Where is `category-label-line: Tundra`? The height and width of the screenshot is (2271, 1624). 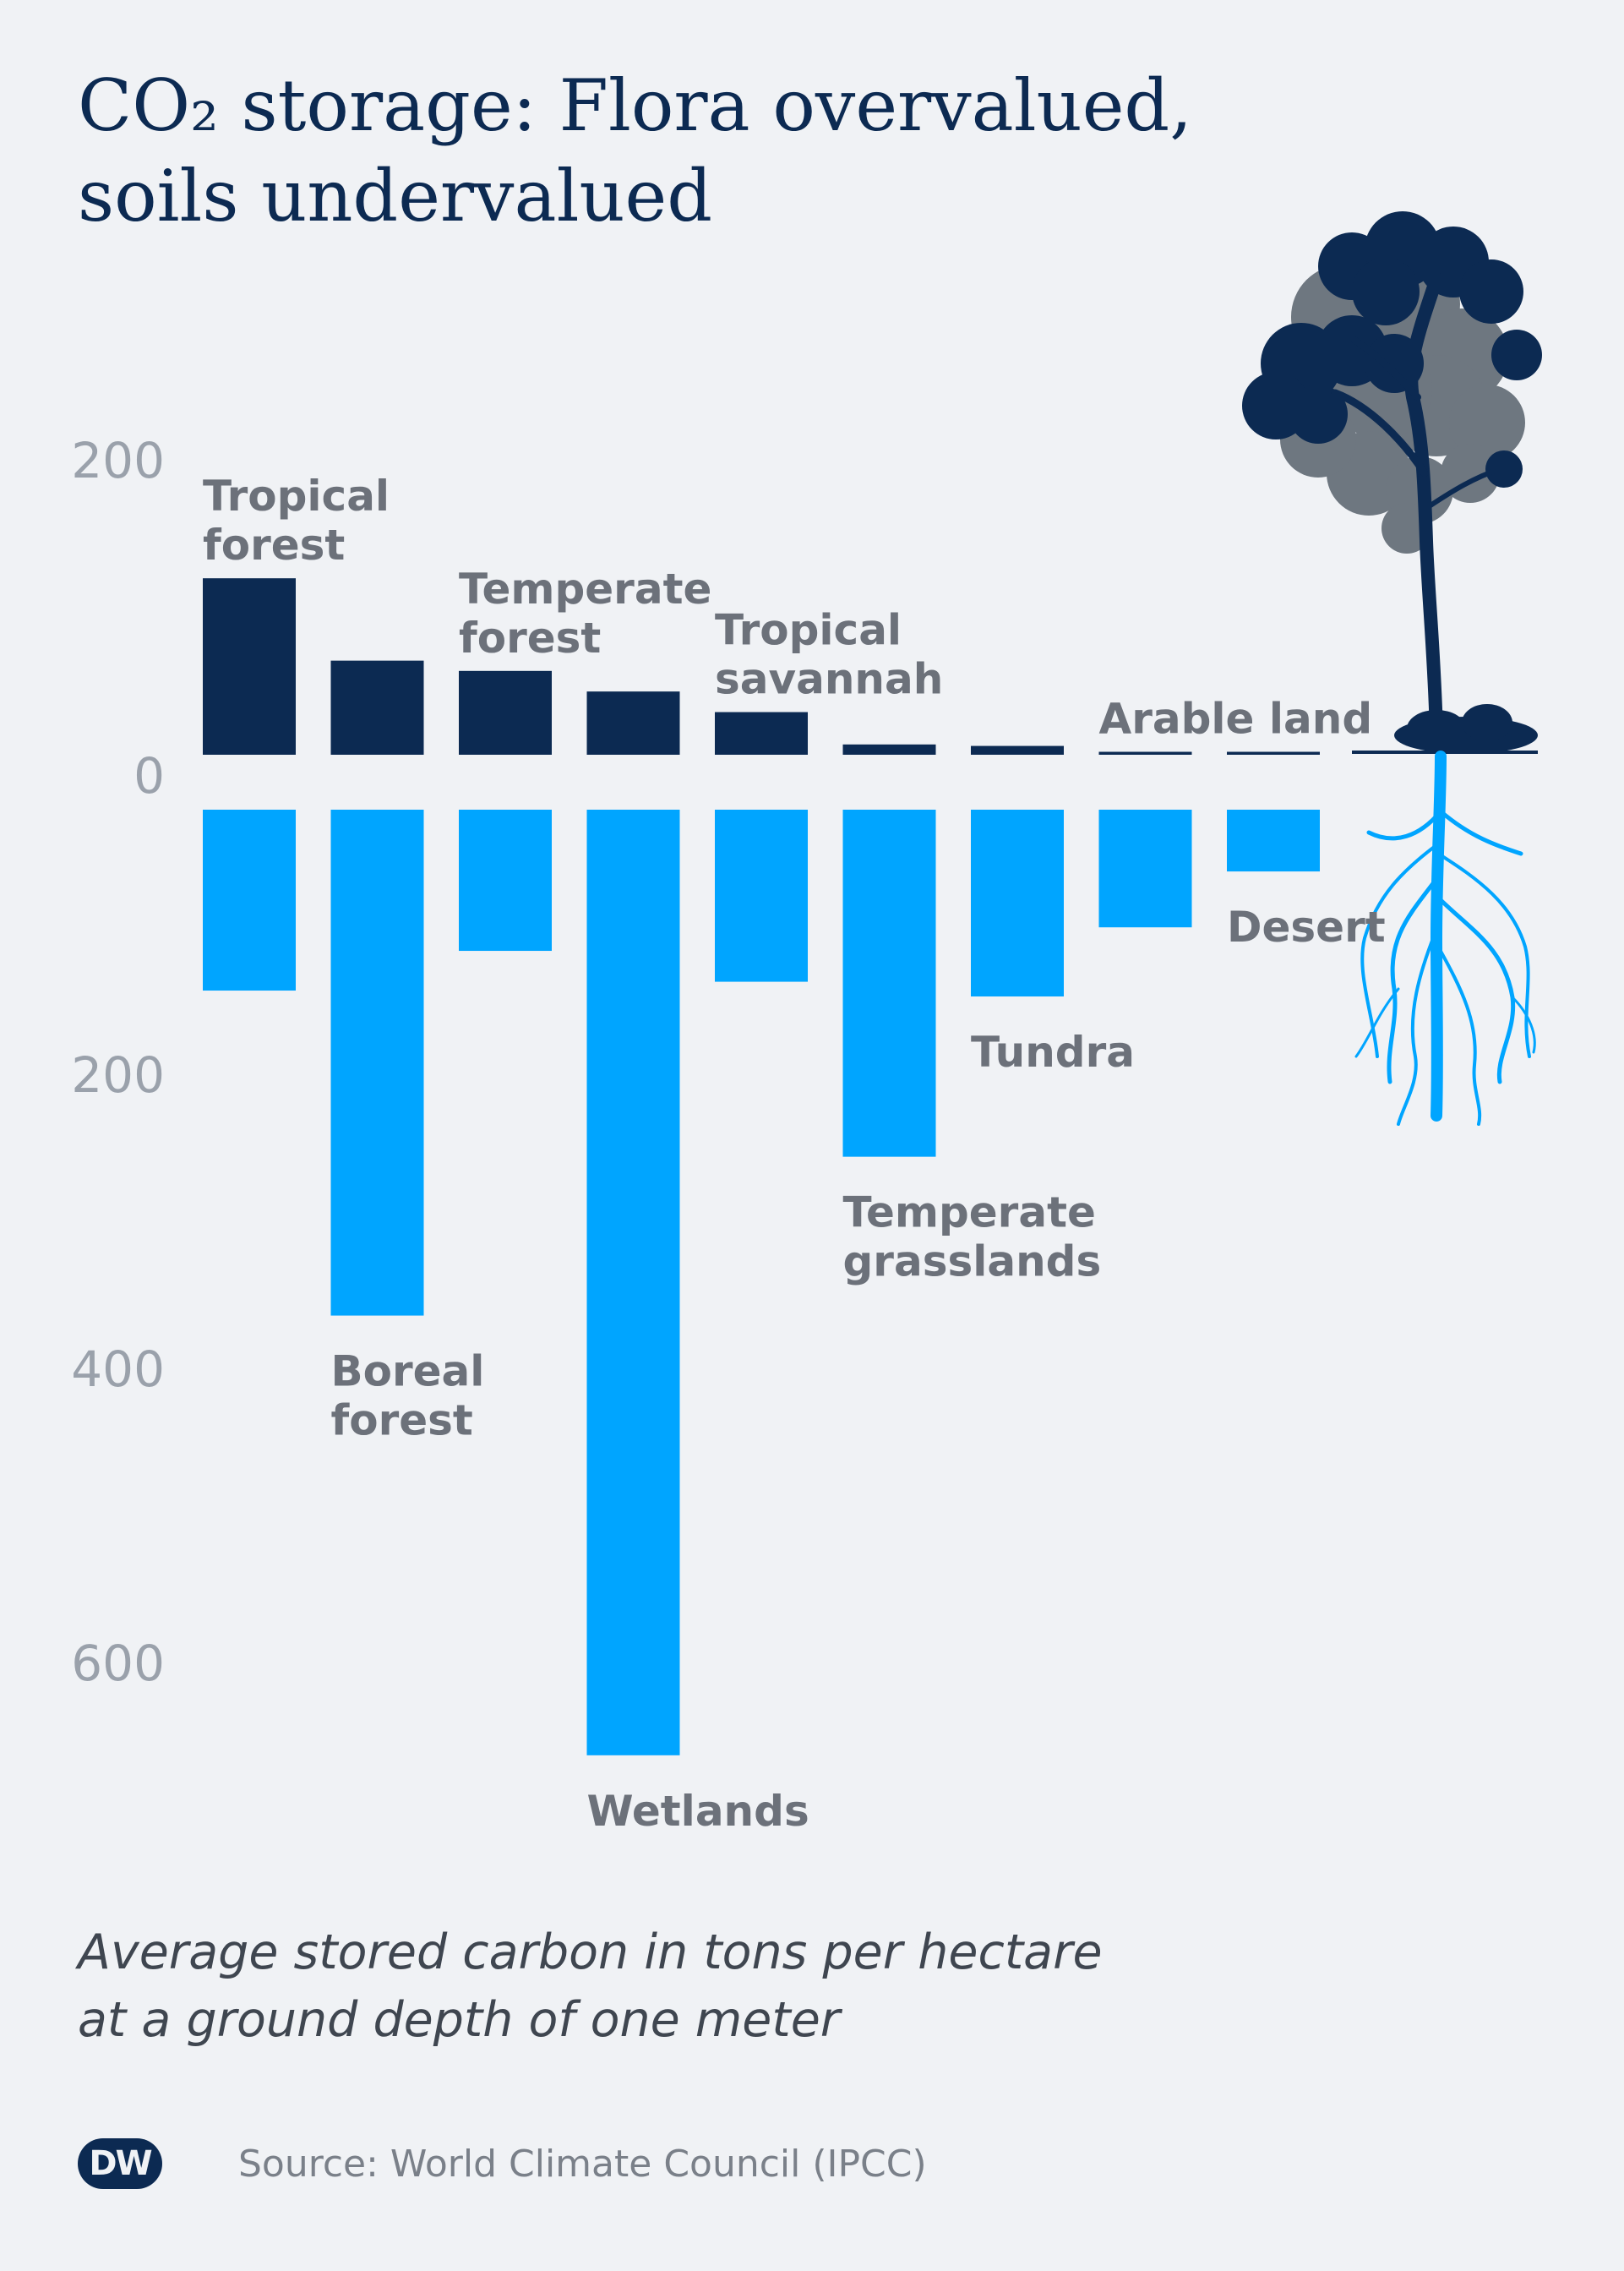 category-label-line: Tundra is located at coordinates (1053, 1052).